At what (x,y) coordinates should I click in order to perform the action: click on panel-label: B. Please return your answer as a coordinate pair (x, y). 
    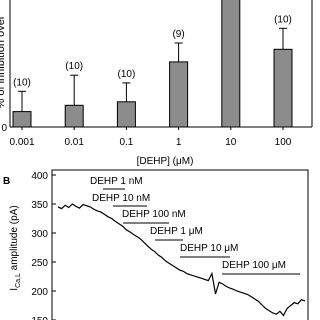
    Looking at the image, I should click on (6, 181).